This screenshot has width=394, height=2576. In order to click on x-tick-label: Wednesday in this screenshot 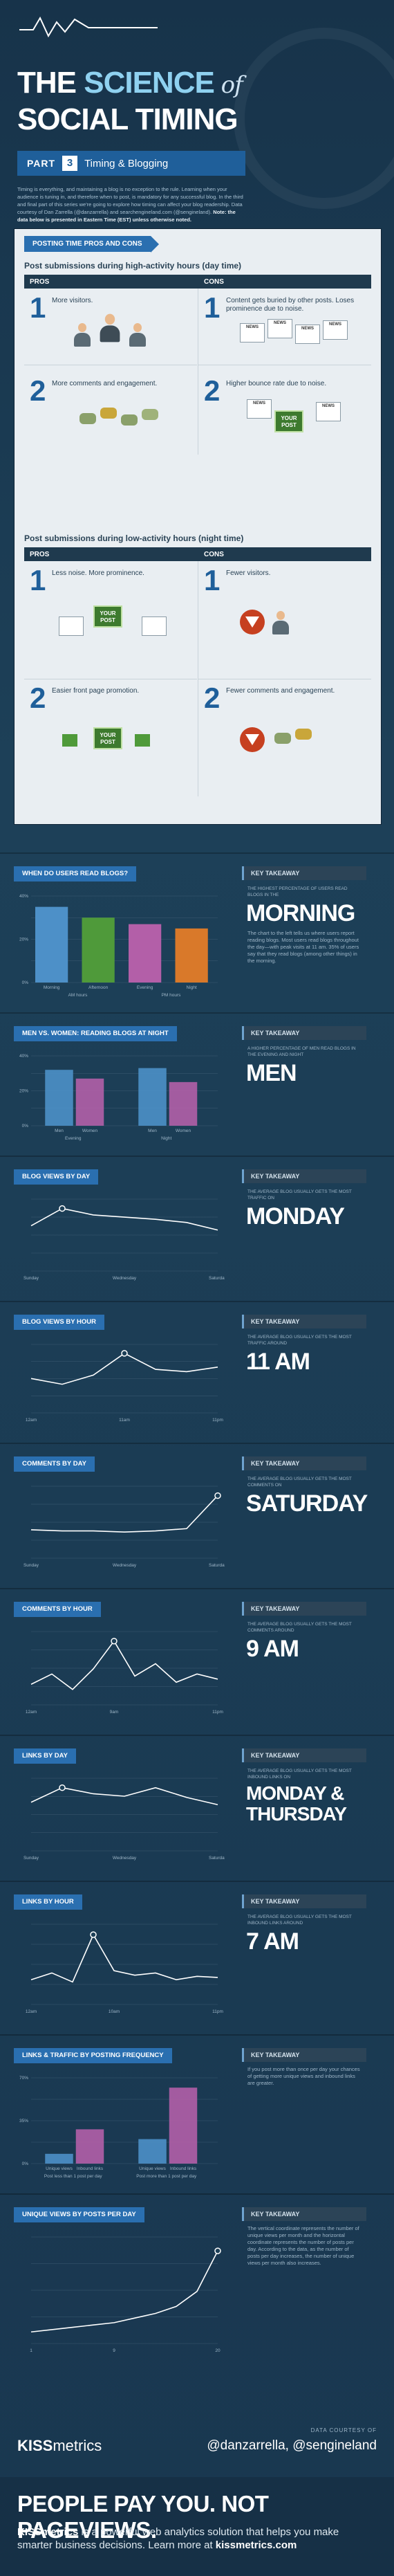, I will do `click(125, 1858)`.